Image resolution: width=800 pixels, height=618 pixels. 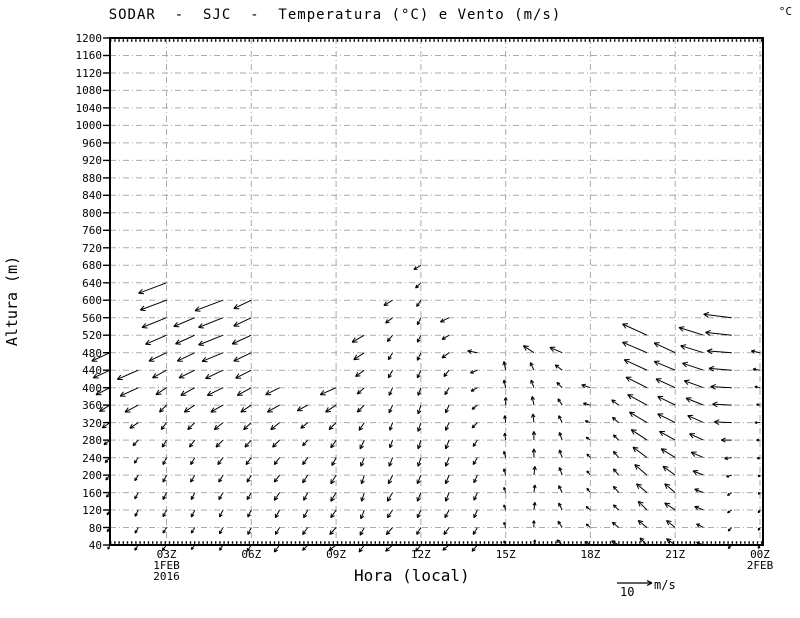 I want to click on y-tick-label: 600, so click(x=92, y=301).